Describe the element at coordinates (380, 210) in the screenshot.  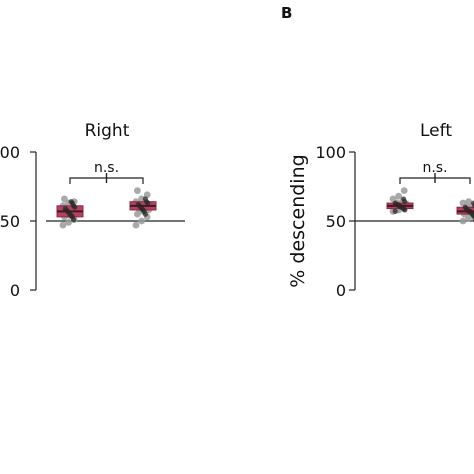
I see `plot-left: 0 50 100 Left % descending n.s.` at that location.